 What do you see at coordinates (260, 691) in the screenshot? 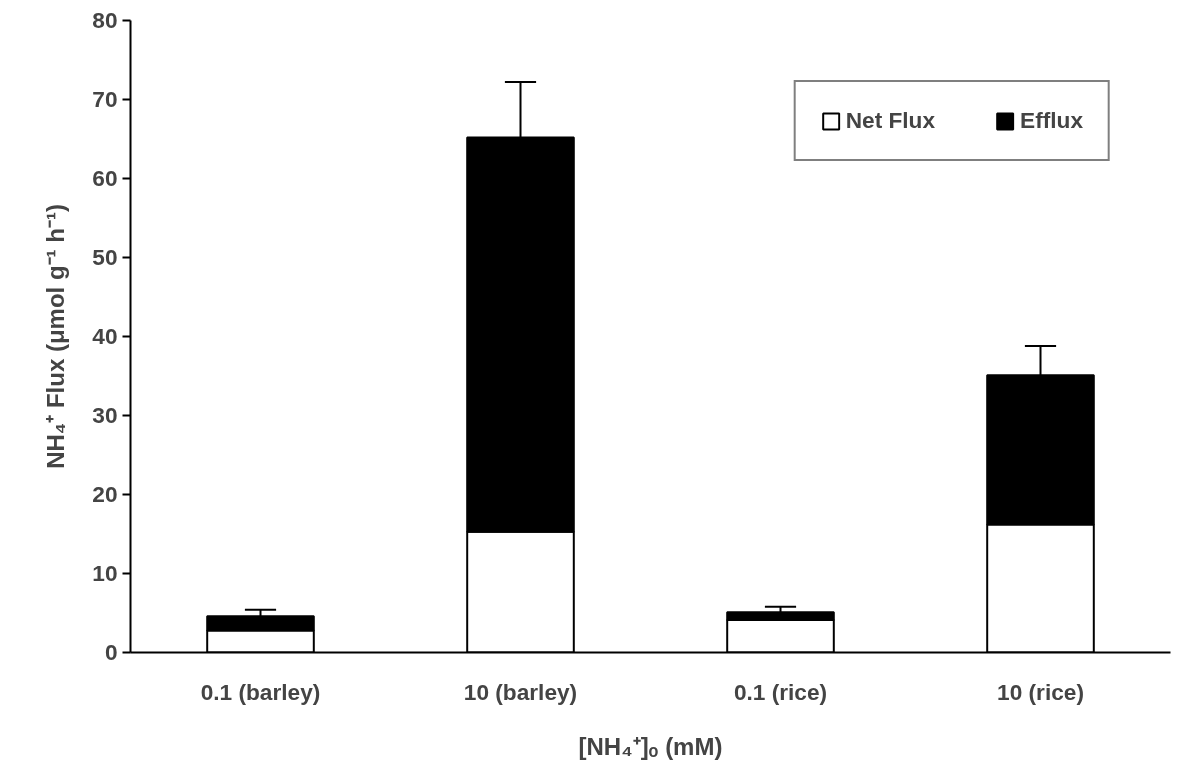
I see `x-tick-label: 0.1 (barley)` at bounding box center [260, 691].